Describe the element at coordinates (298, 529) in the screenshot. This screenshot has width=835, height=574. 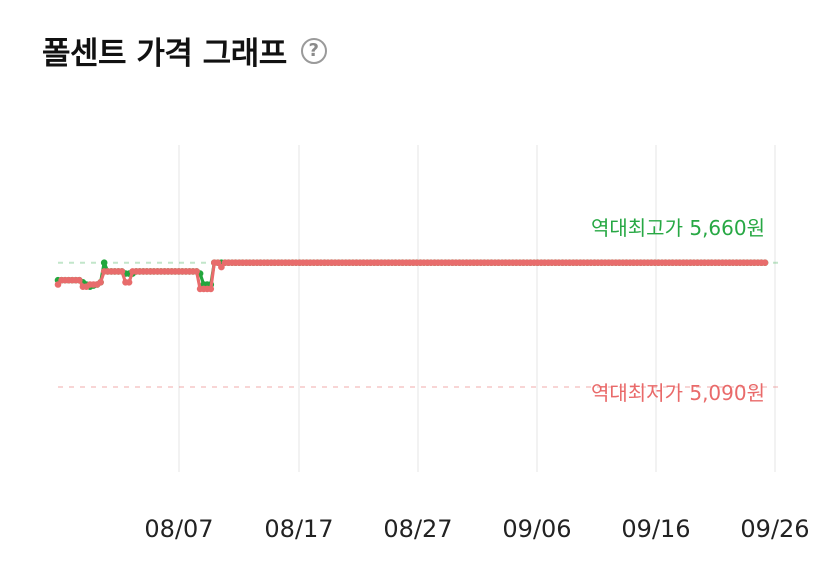
I see `x-tick-label: 08/17` at that location.